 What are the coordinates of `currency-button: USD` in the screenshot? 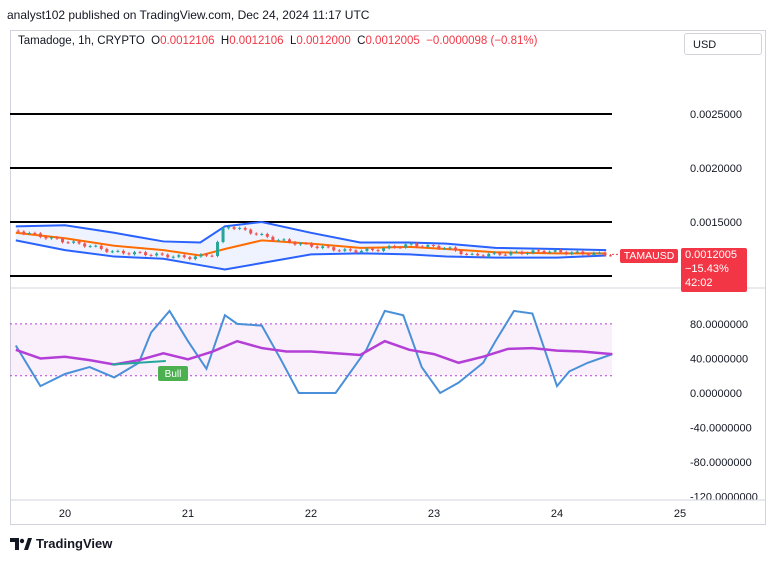 It's located at (723, 44).